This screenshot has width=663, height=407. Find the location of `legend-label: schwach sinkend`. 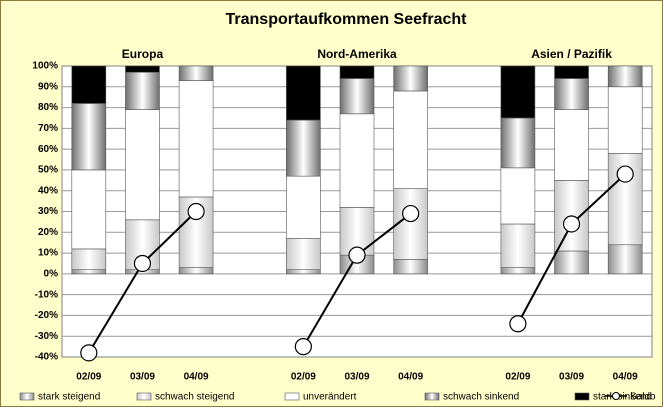

legend-label: schwach sinkend is located at coordinates (481, 397).